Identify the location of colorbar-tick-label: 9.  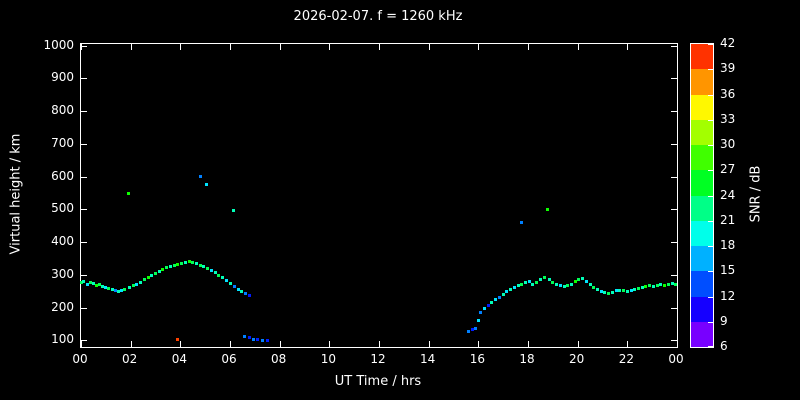
(724, 320).